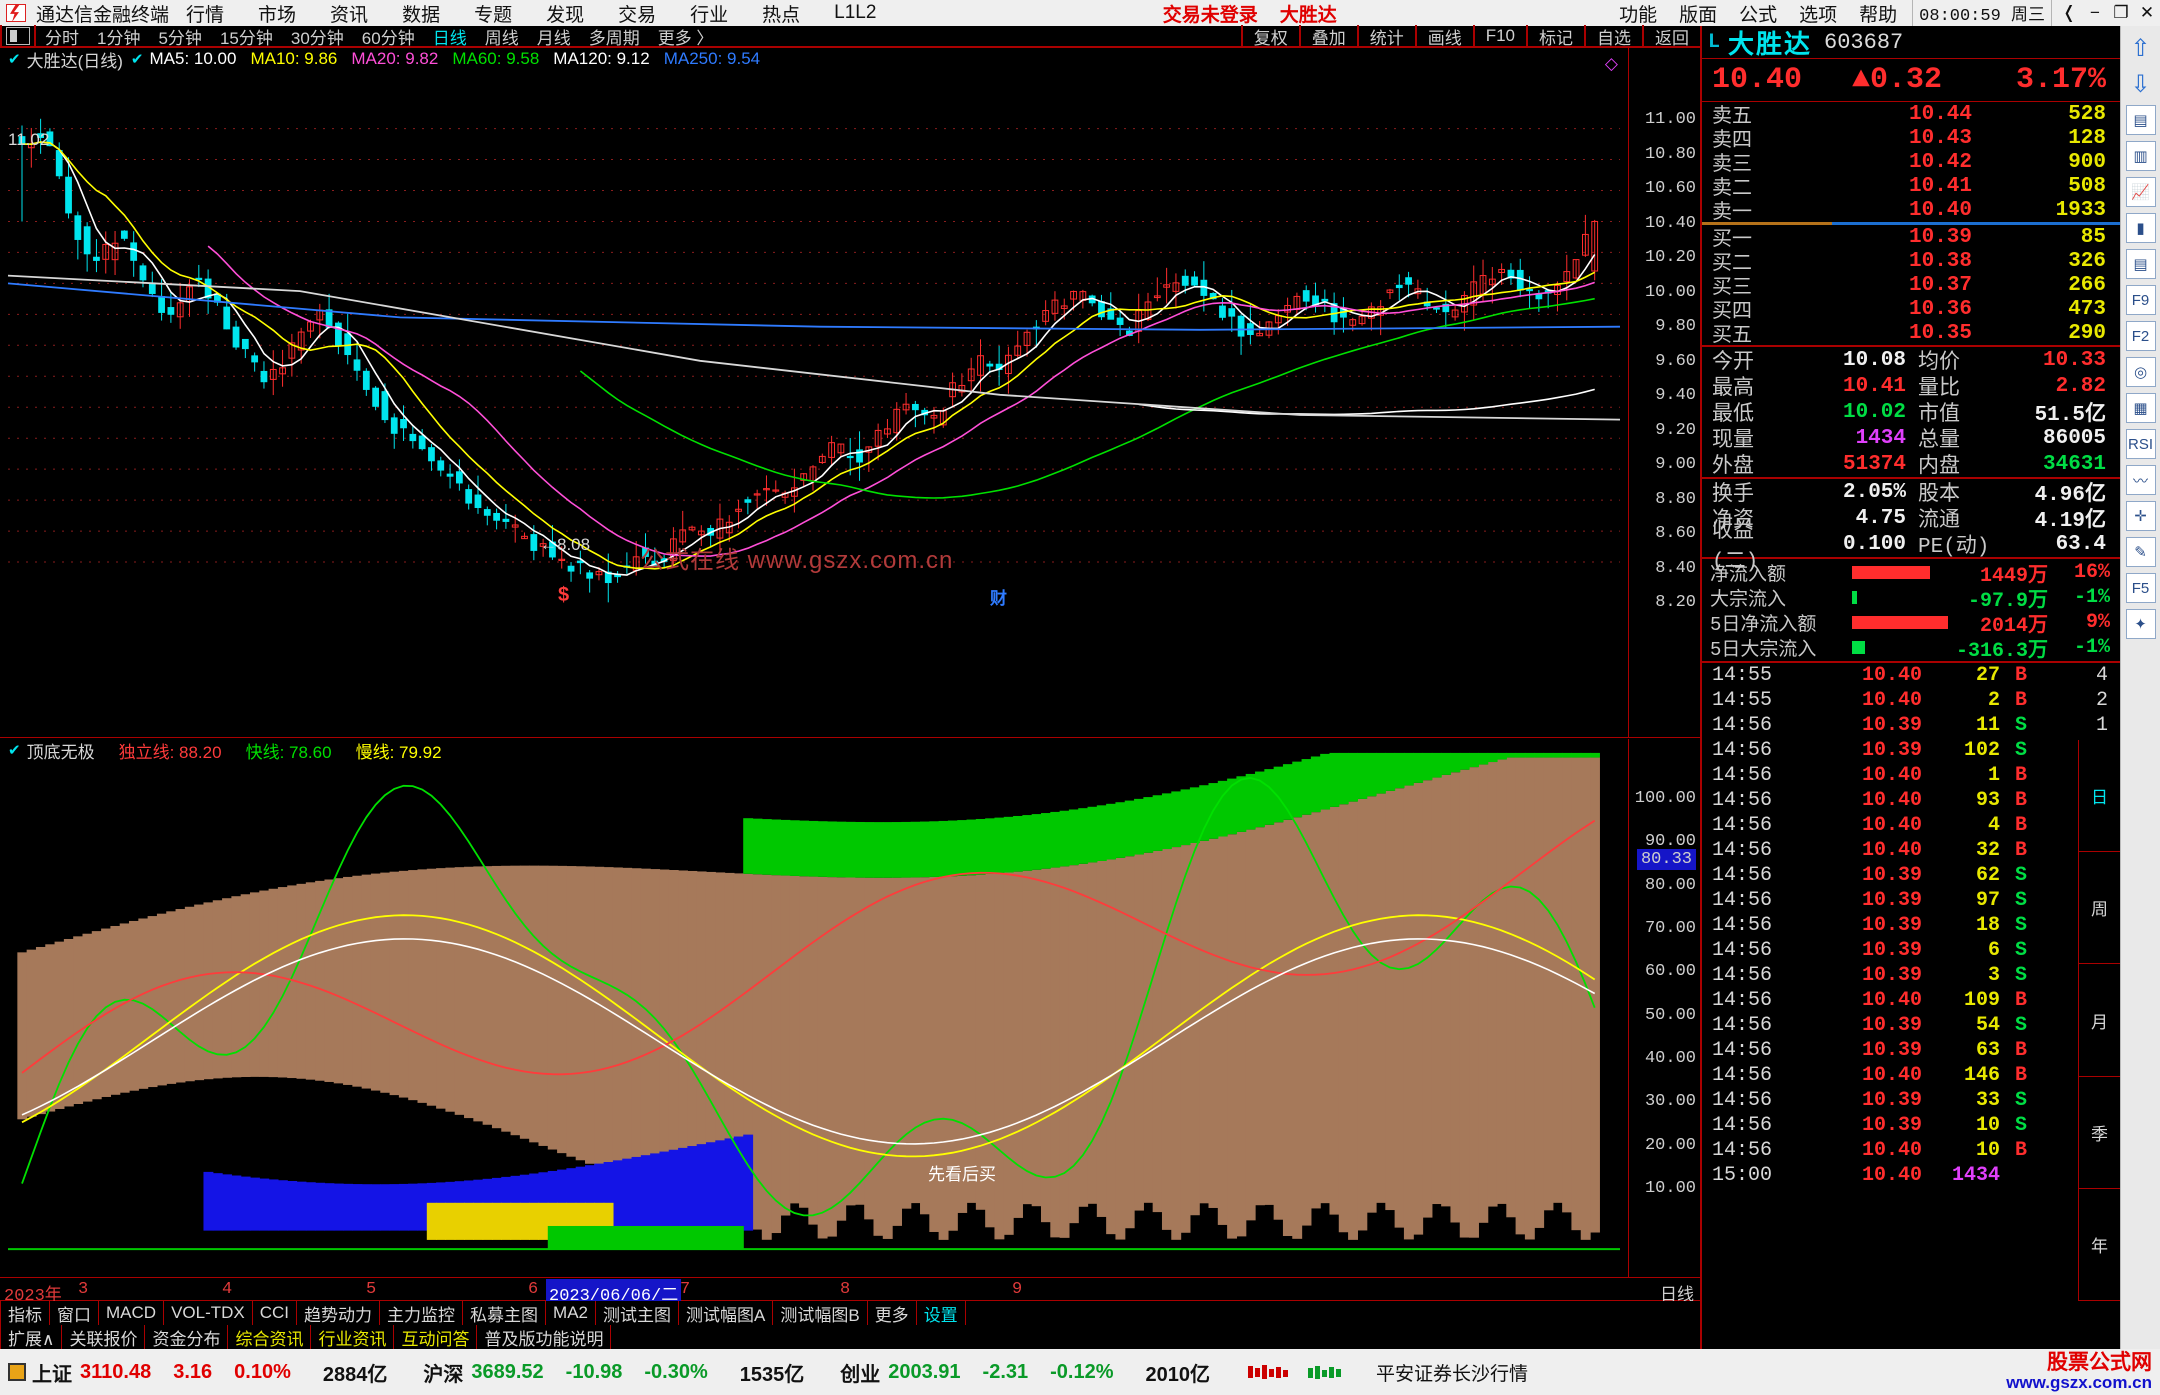 The width and height of the screenshot is (2160, 1395). What do you see at coordinates (505, 1313) in the screenshot?
I see `btn-simuzhutu: 私募主图` at bounding box center [505, 1313].